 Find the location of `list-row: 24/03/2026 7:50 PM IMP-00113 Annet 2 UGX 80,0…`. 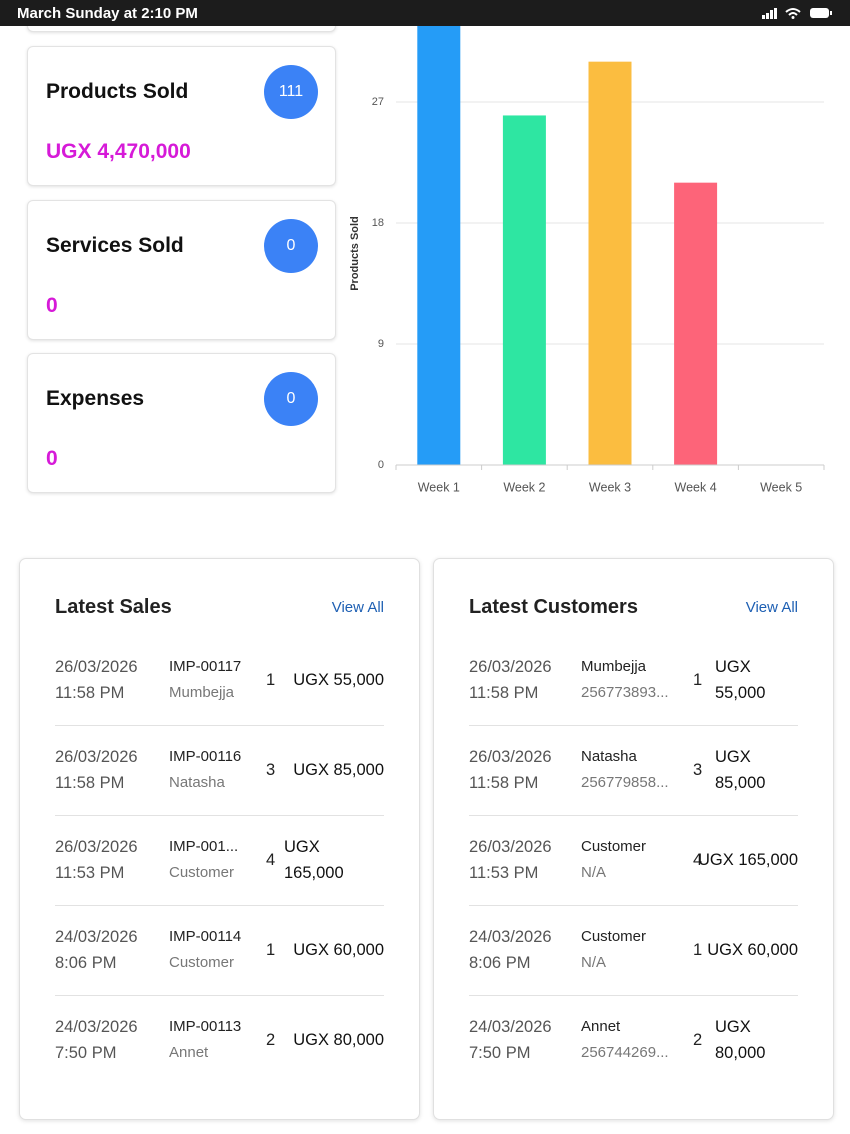

list-row: 24/03/2026 7:50 PM IMP-00113 Annet 2 UGX 80,0… is located at coordinates (219, 1059).